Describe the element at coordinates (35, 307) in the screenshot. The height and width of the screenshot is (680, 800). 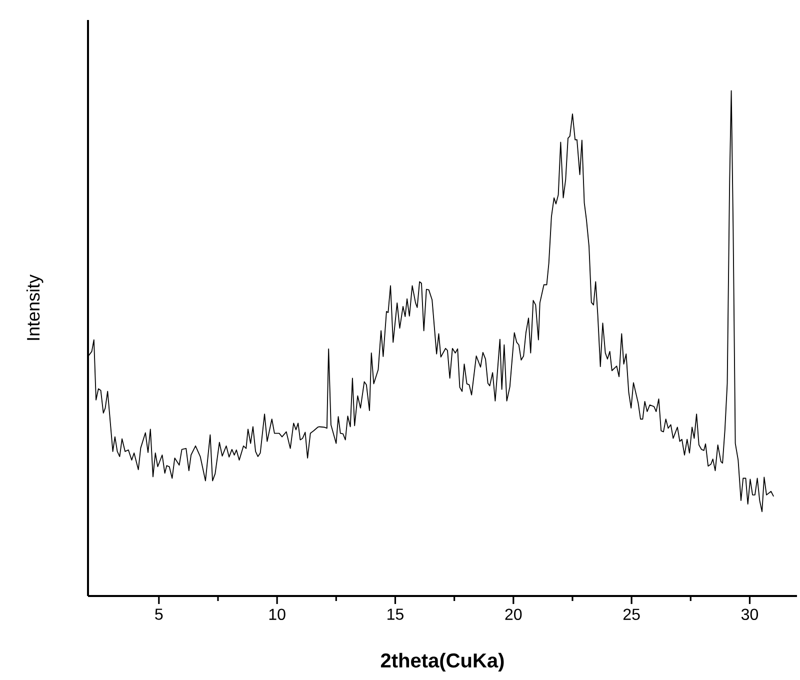
I see `y-axis-title: Intensity` at that location.